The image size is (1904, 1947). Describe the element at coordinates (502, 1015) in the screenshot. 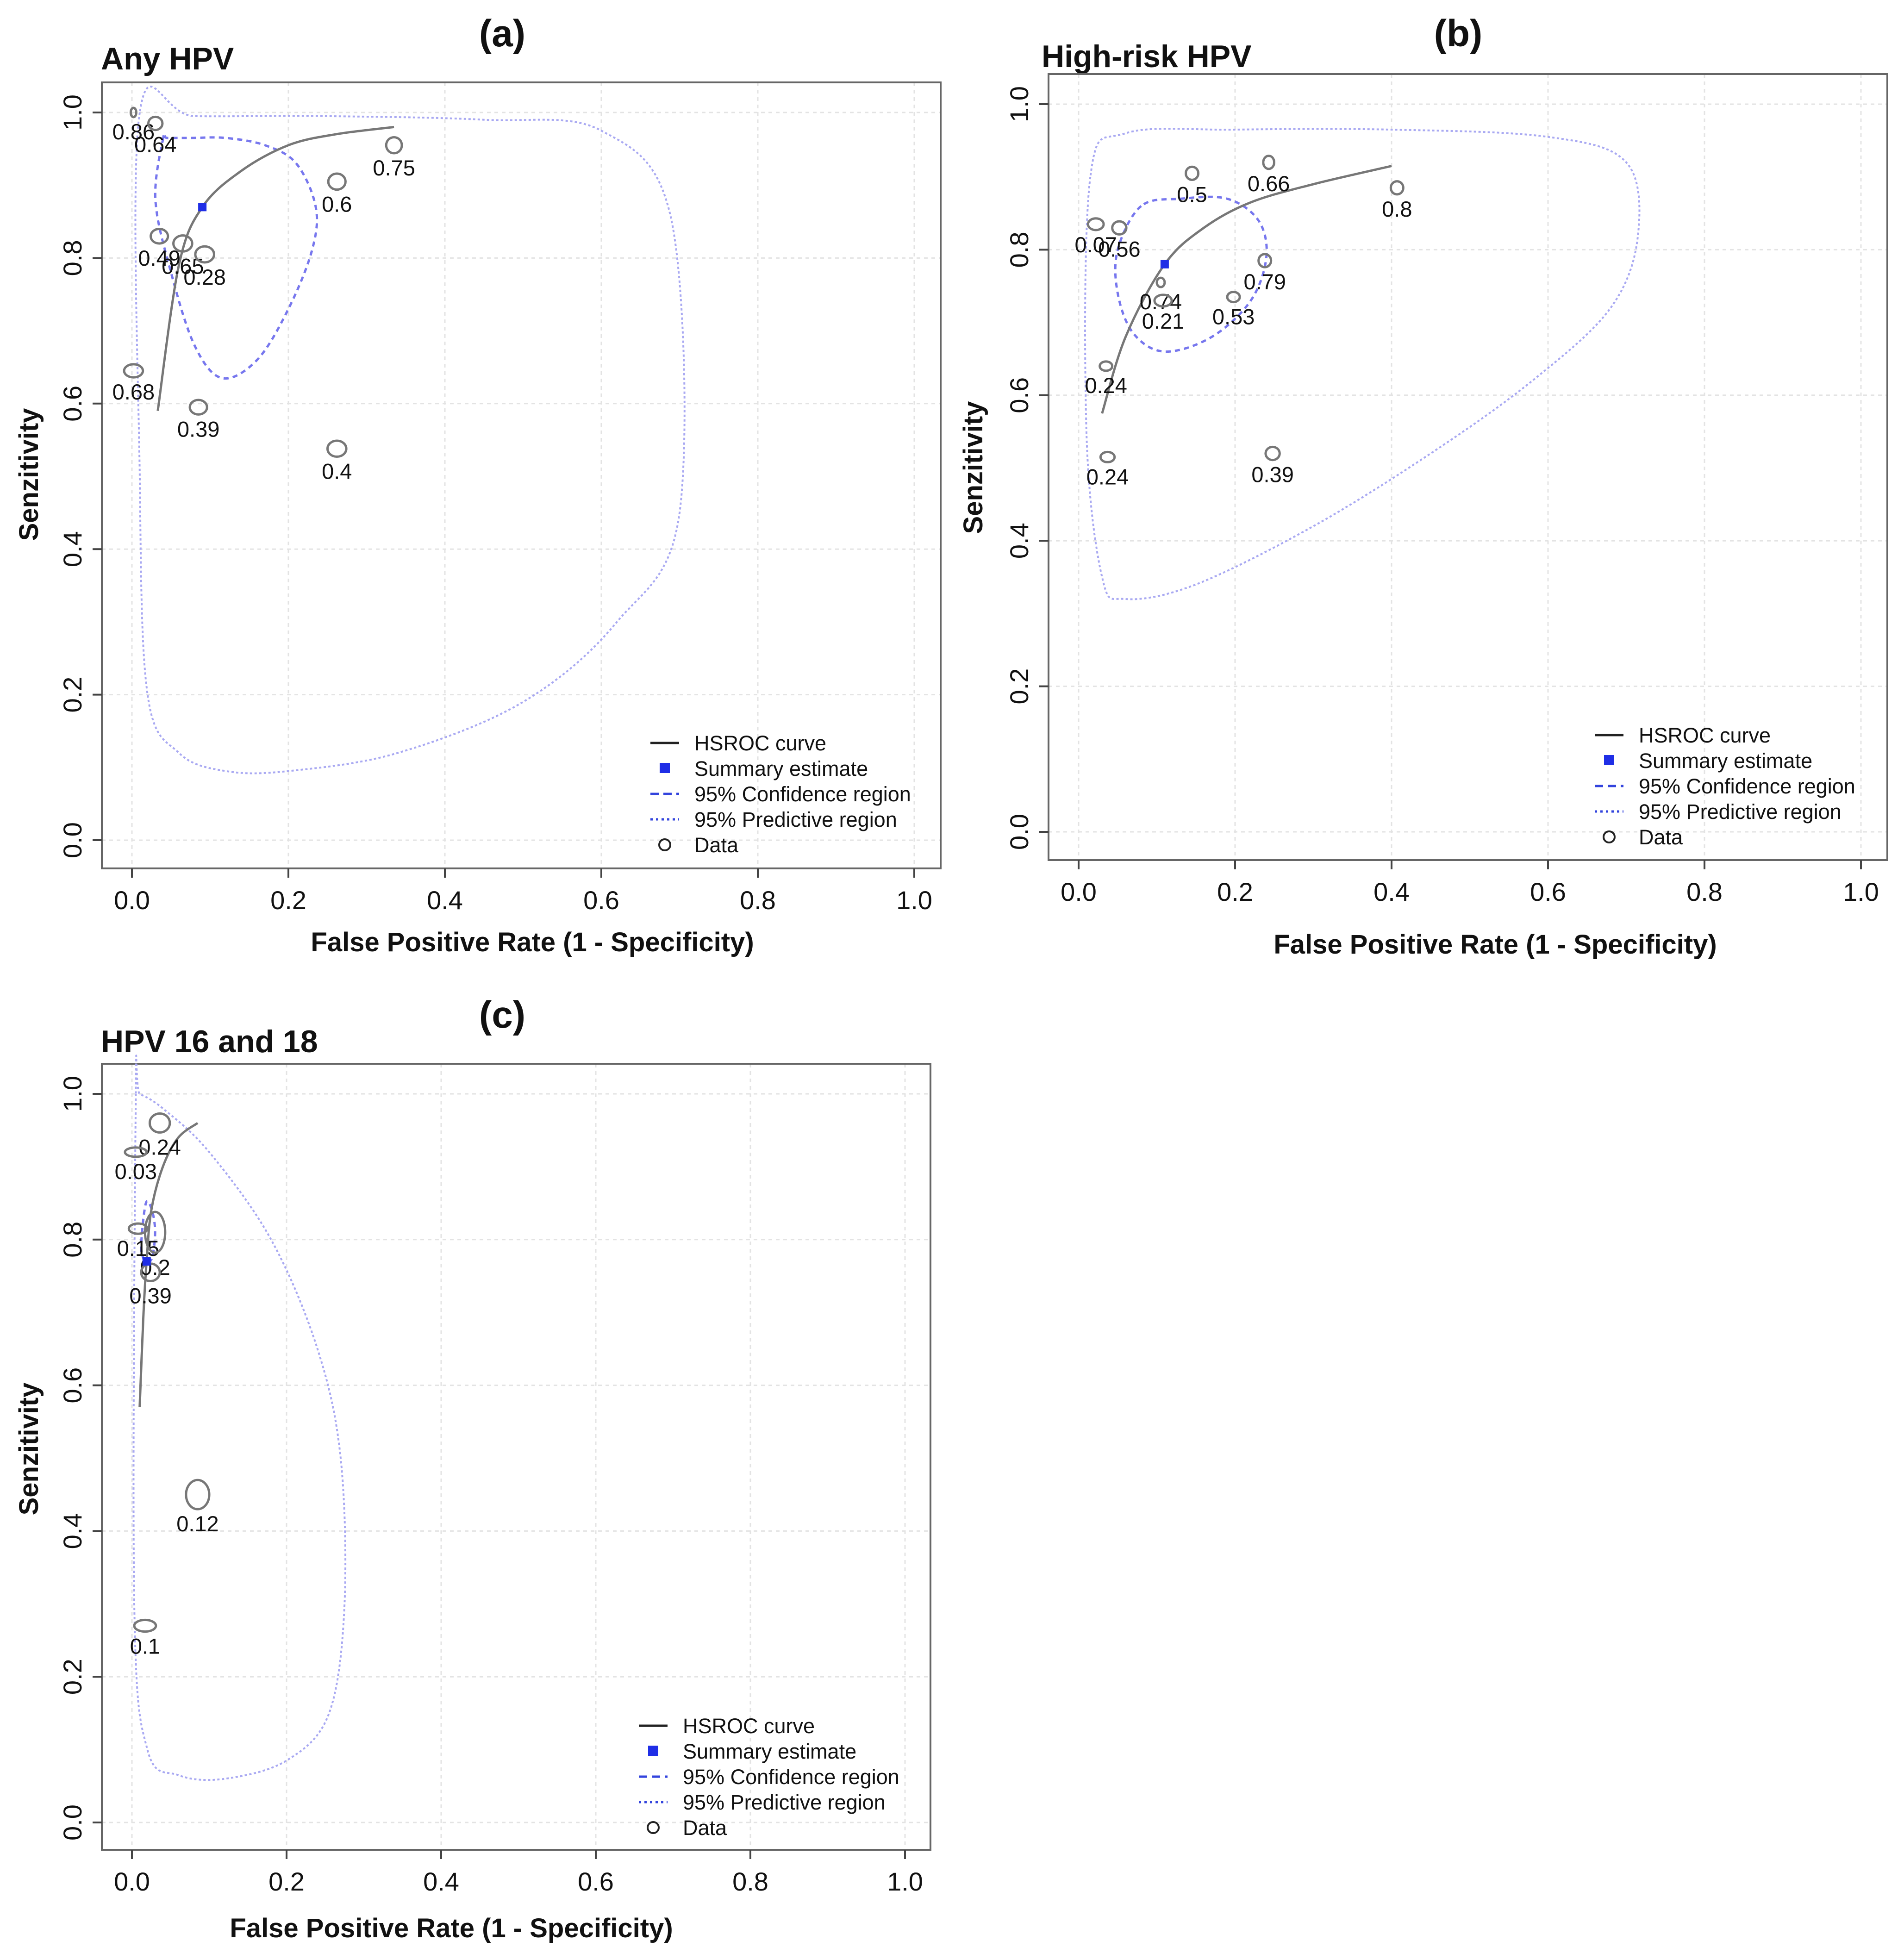

I see `panel-label: (c)` at that location.